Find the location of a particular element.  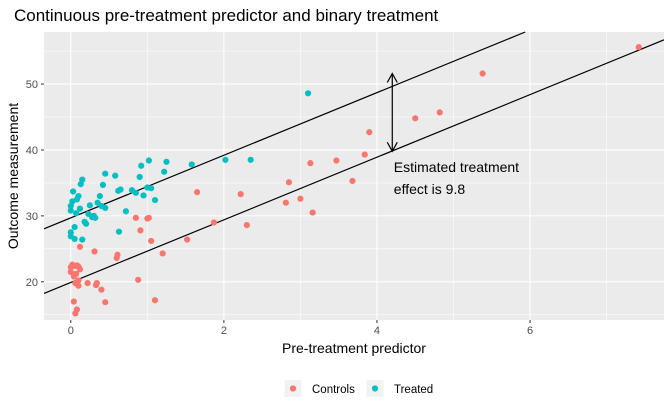

y-axis-title: Outcome measurement is located at coordinates (13, 176).